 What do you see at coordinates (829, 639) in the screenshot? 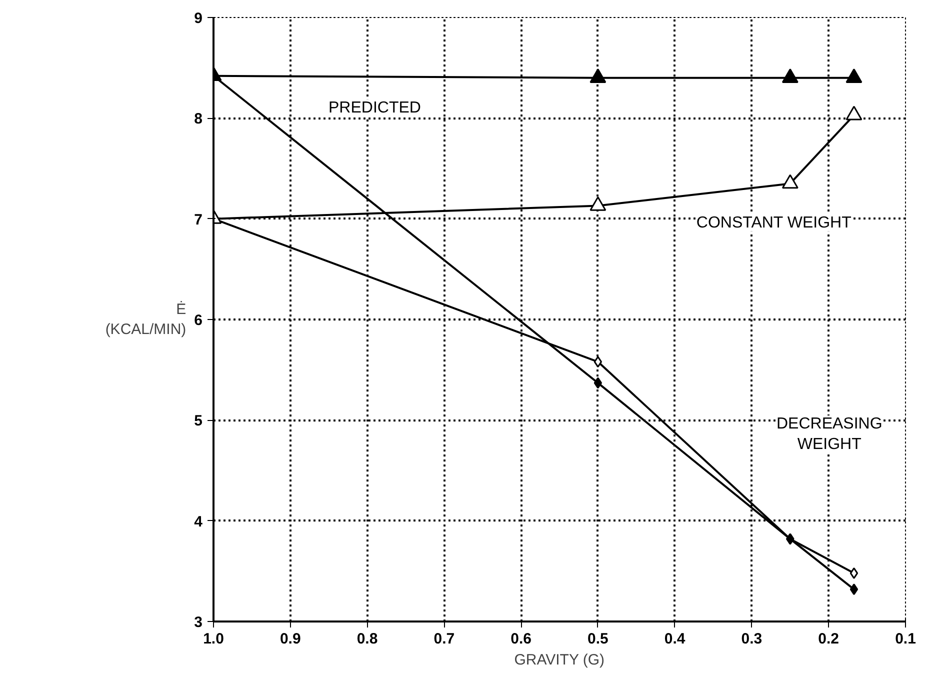
I see `x-tick-label: 0.2` at bounding box center [829, 639].